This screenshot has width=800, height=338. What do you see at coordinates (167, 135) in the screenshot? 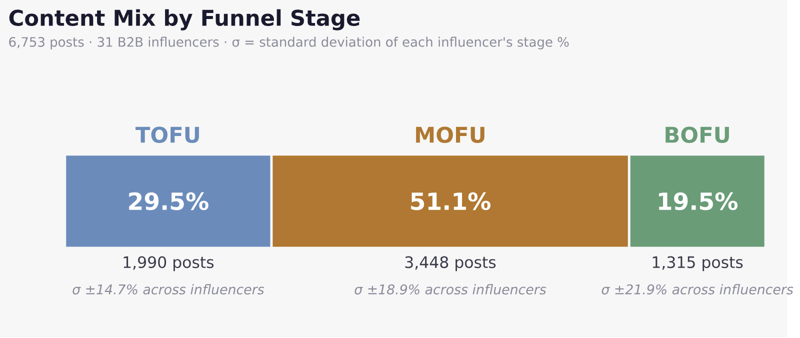
I see `series-label: TOFU` at bounding box center [167, 135].